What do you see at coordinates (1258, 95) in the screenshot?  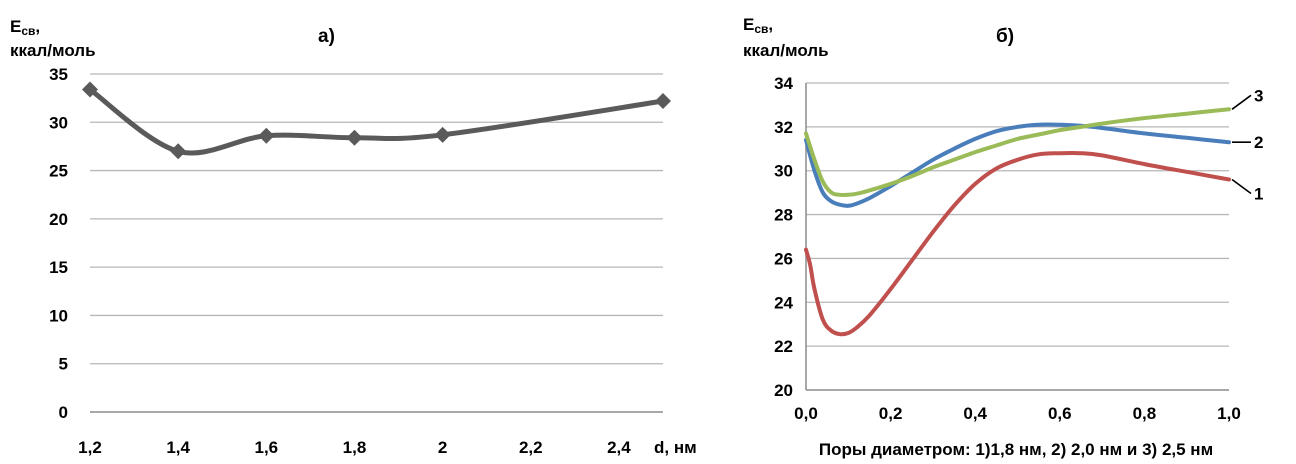 I see `chart-b-series-3-label: 3` at bounding box center [1258, 95].